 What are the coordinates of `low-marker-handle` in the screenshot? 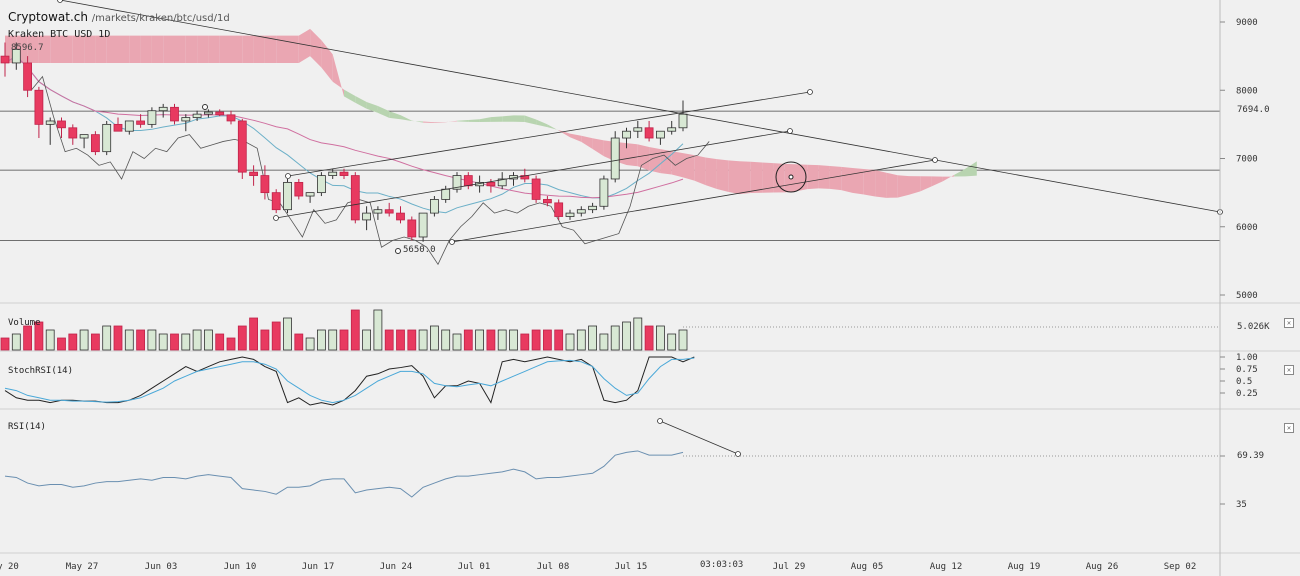 It's located at (398, 251).